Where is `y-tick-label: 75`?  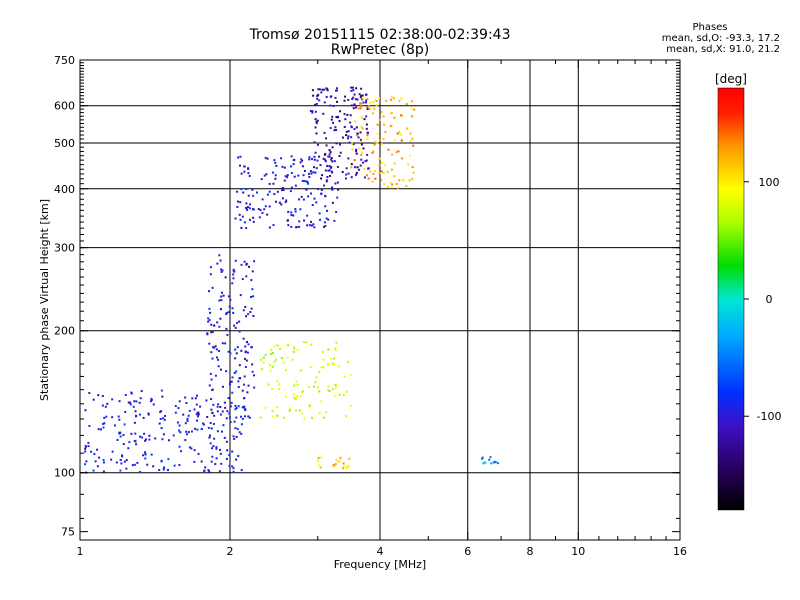
y-tick-label: 75 is located at coordinates (68, 532).